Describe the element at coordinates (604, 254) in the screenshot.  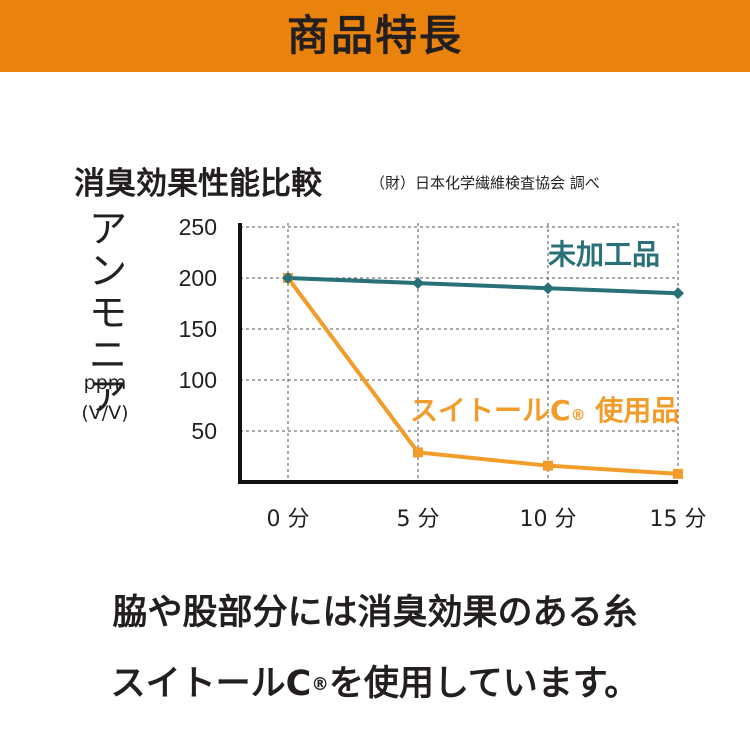
I see `legend-untreated: 未加工品` at that location.